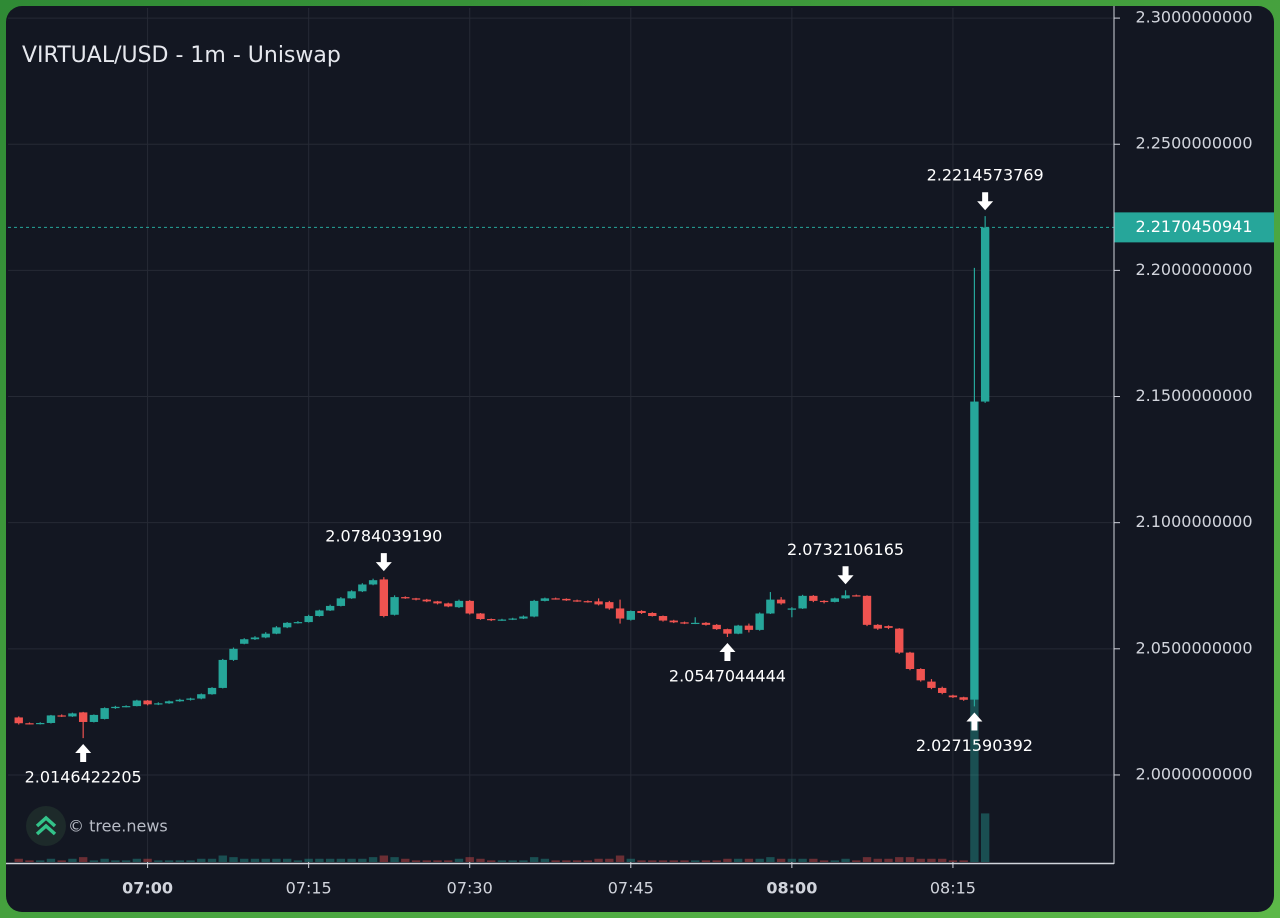 The width and height of the screenshot is (1280, 918). Describe the element at coordinates (83, 777) in the screenshot. I see `annotation-label: 2.0146422205` at that location.